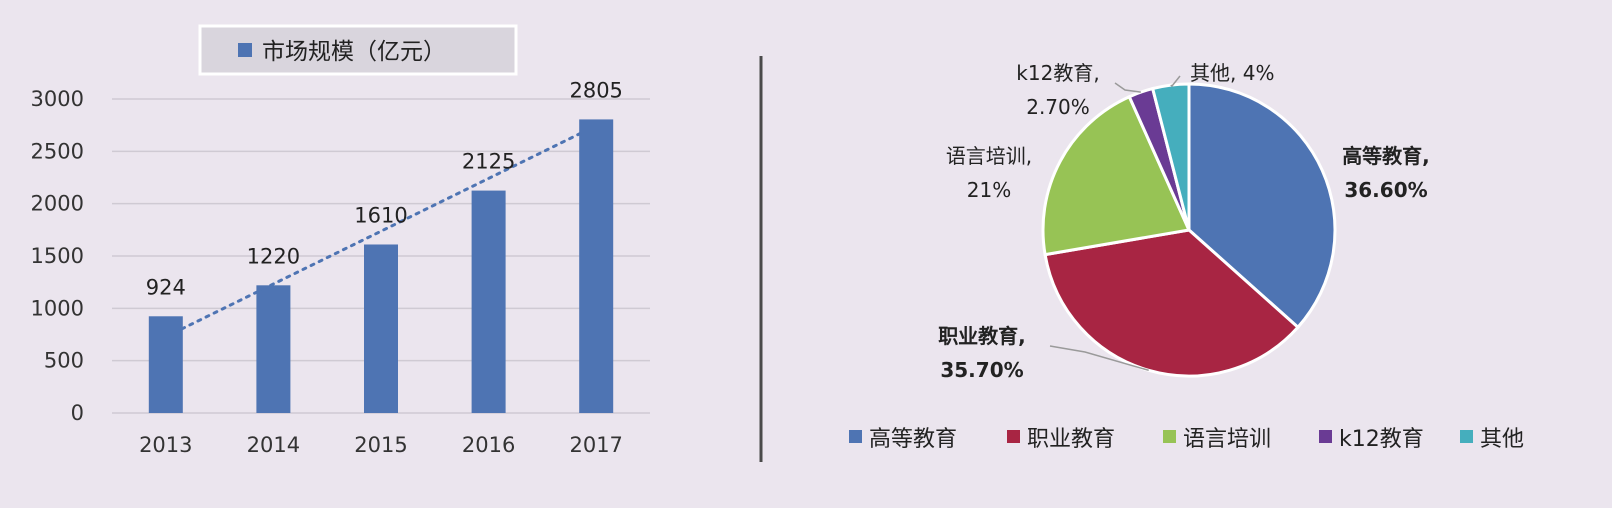 The width and height of the screenshot is (1612, 508). Describe the element at coordinates (380, 215) in the screenshot. I see `bar-value-label: 1610` at that location.